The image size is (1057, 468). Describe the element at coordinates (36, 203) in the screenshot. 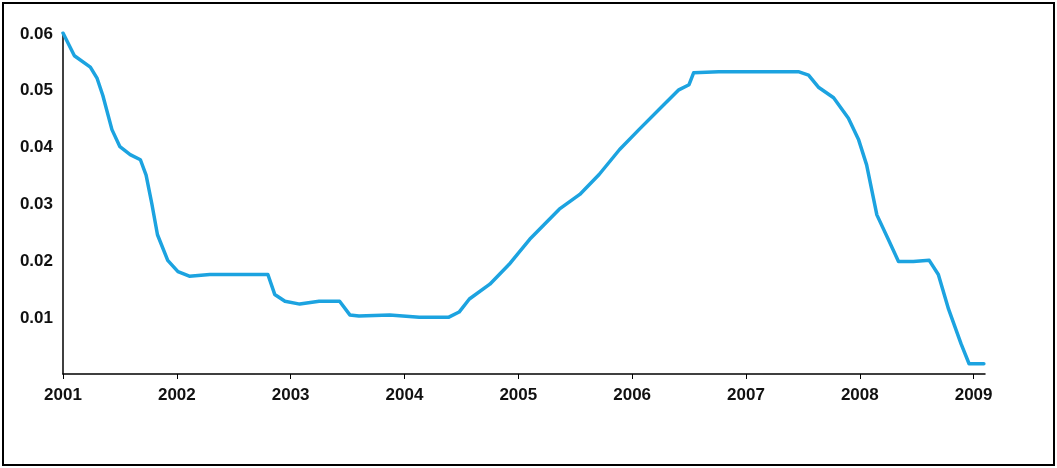

I see `y-tick-label: 0.03` at that location.